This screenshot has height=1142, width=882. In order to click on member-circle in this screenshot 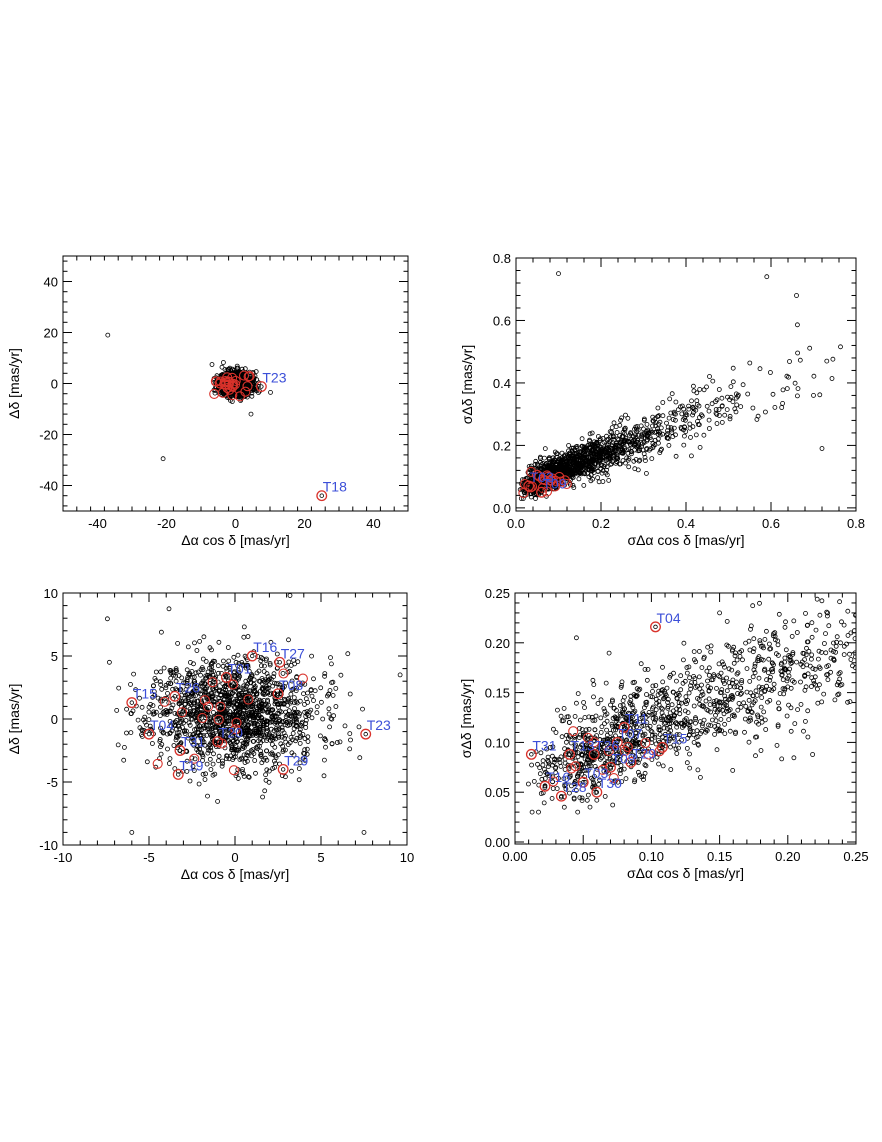, I will do `click(232, 395)`.